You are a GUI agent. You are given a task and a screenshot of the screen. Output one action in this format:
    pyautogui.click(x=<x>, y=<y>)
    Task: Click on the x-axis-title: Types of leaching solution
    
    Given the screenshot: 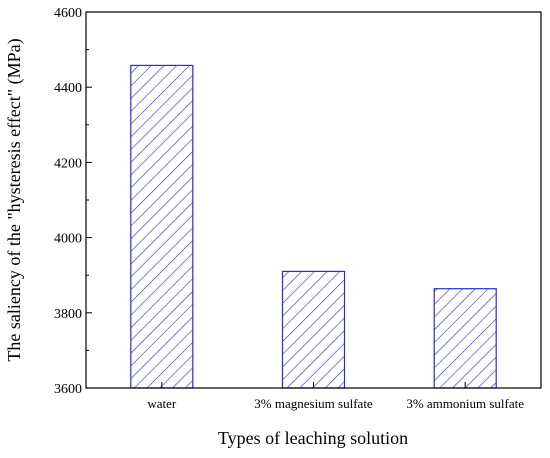 What is the action you would take?
    pyautogui.click(x=313, y=438)
    